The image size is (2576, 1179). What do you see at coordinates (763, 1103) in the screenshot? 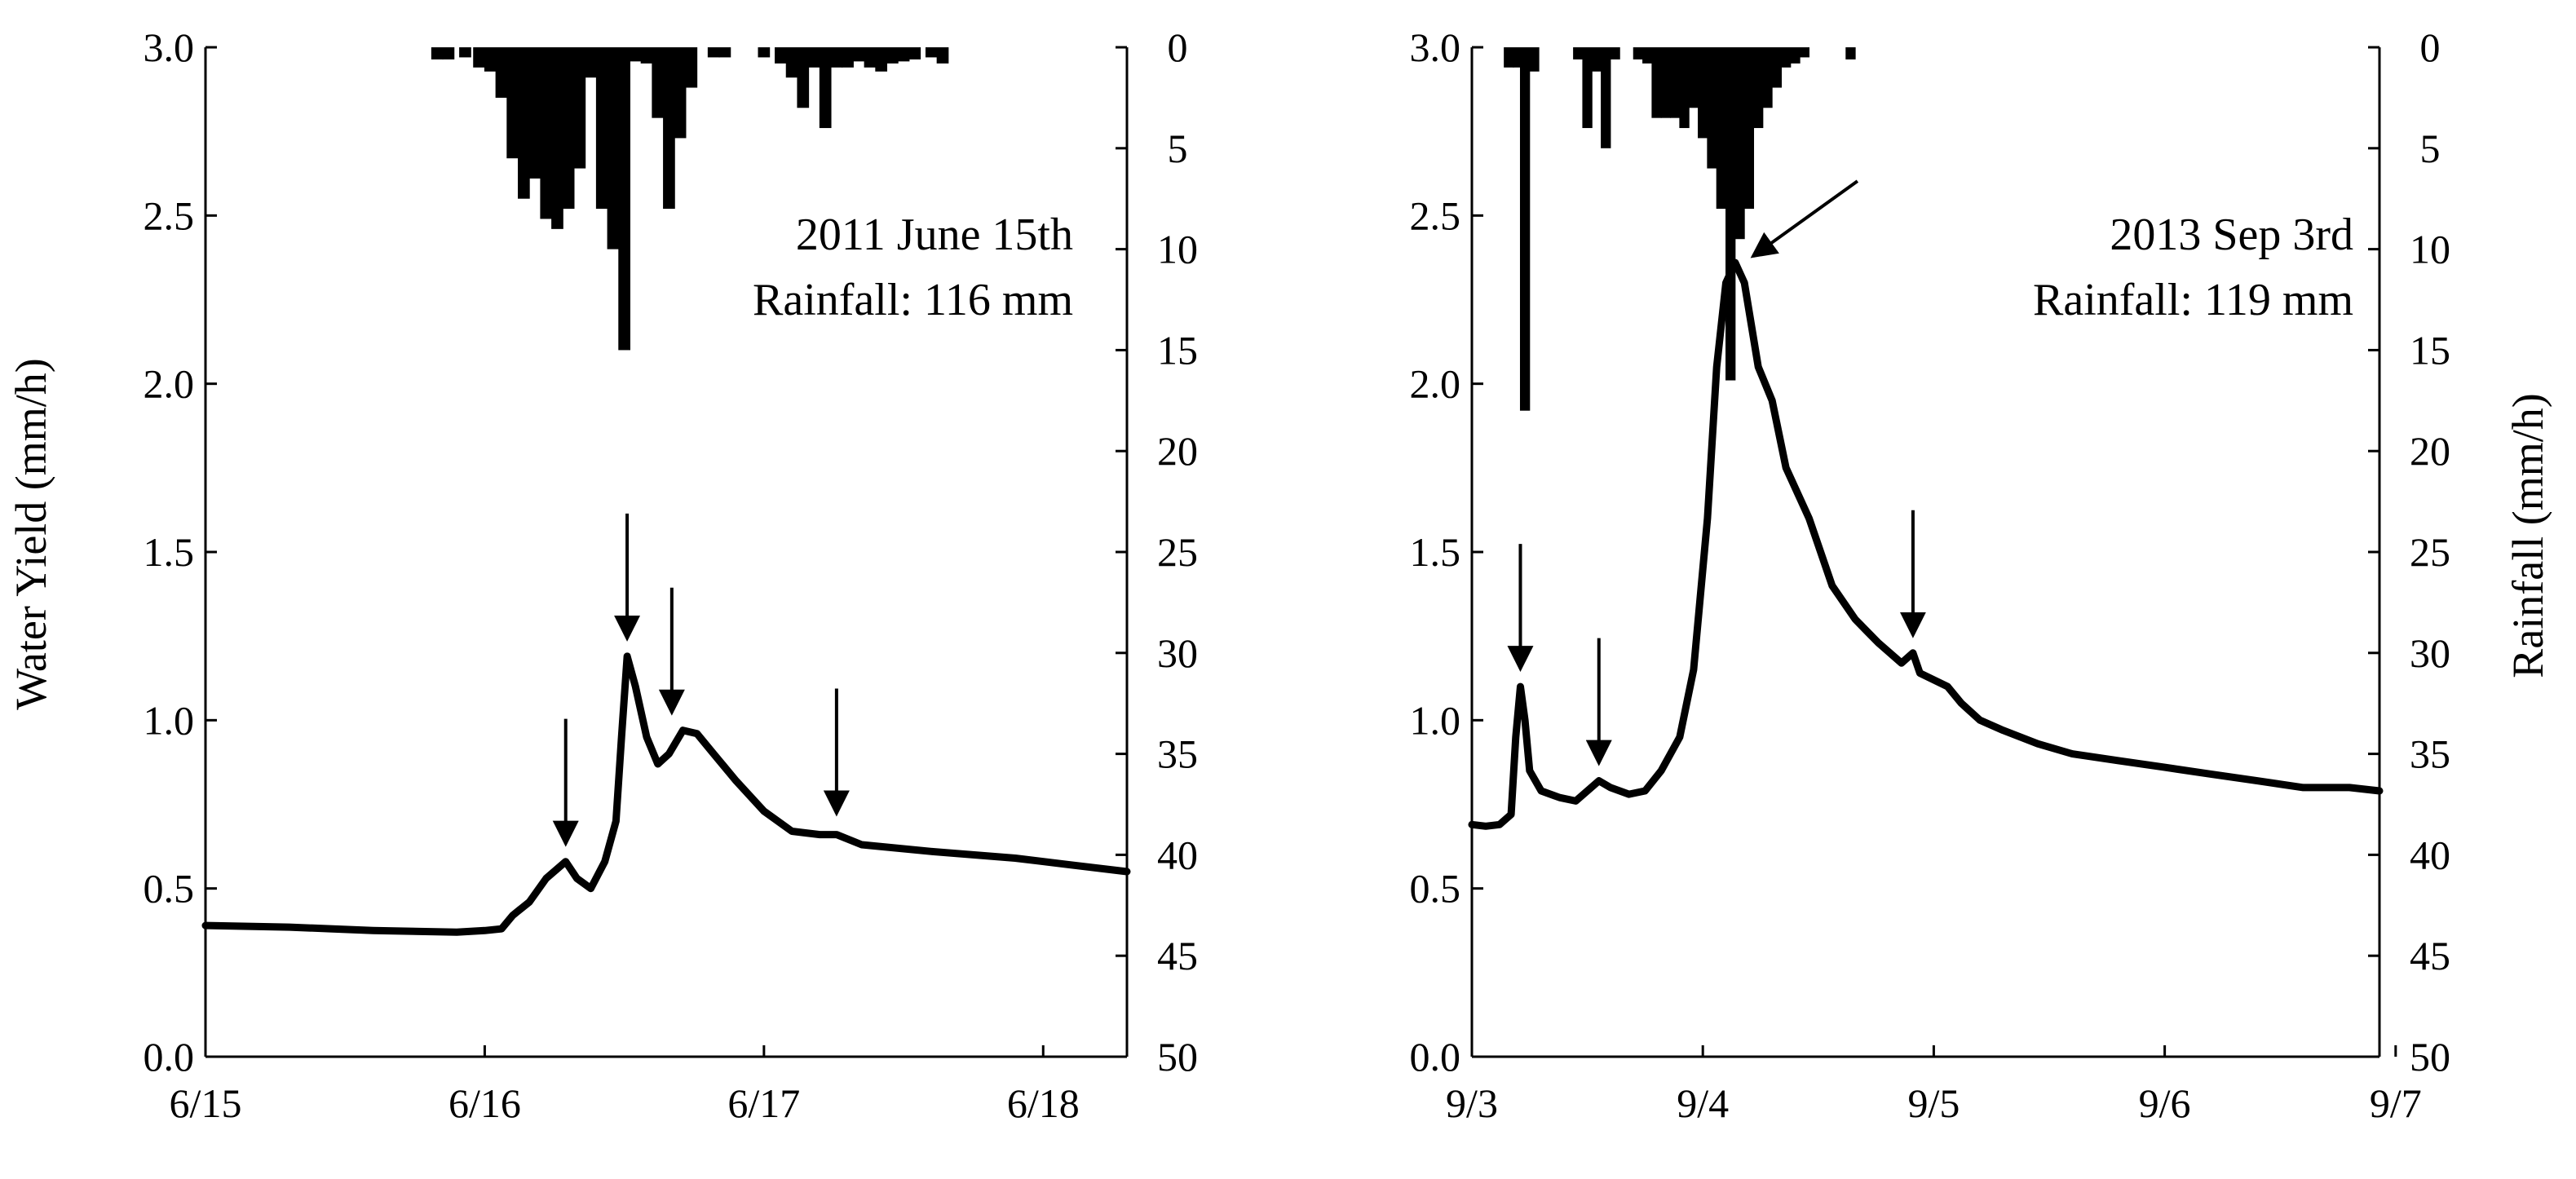
I see `x-tick-label: 6/17` at bounding box center [763, 1103].